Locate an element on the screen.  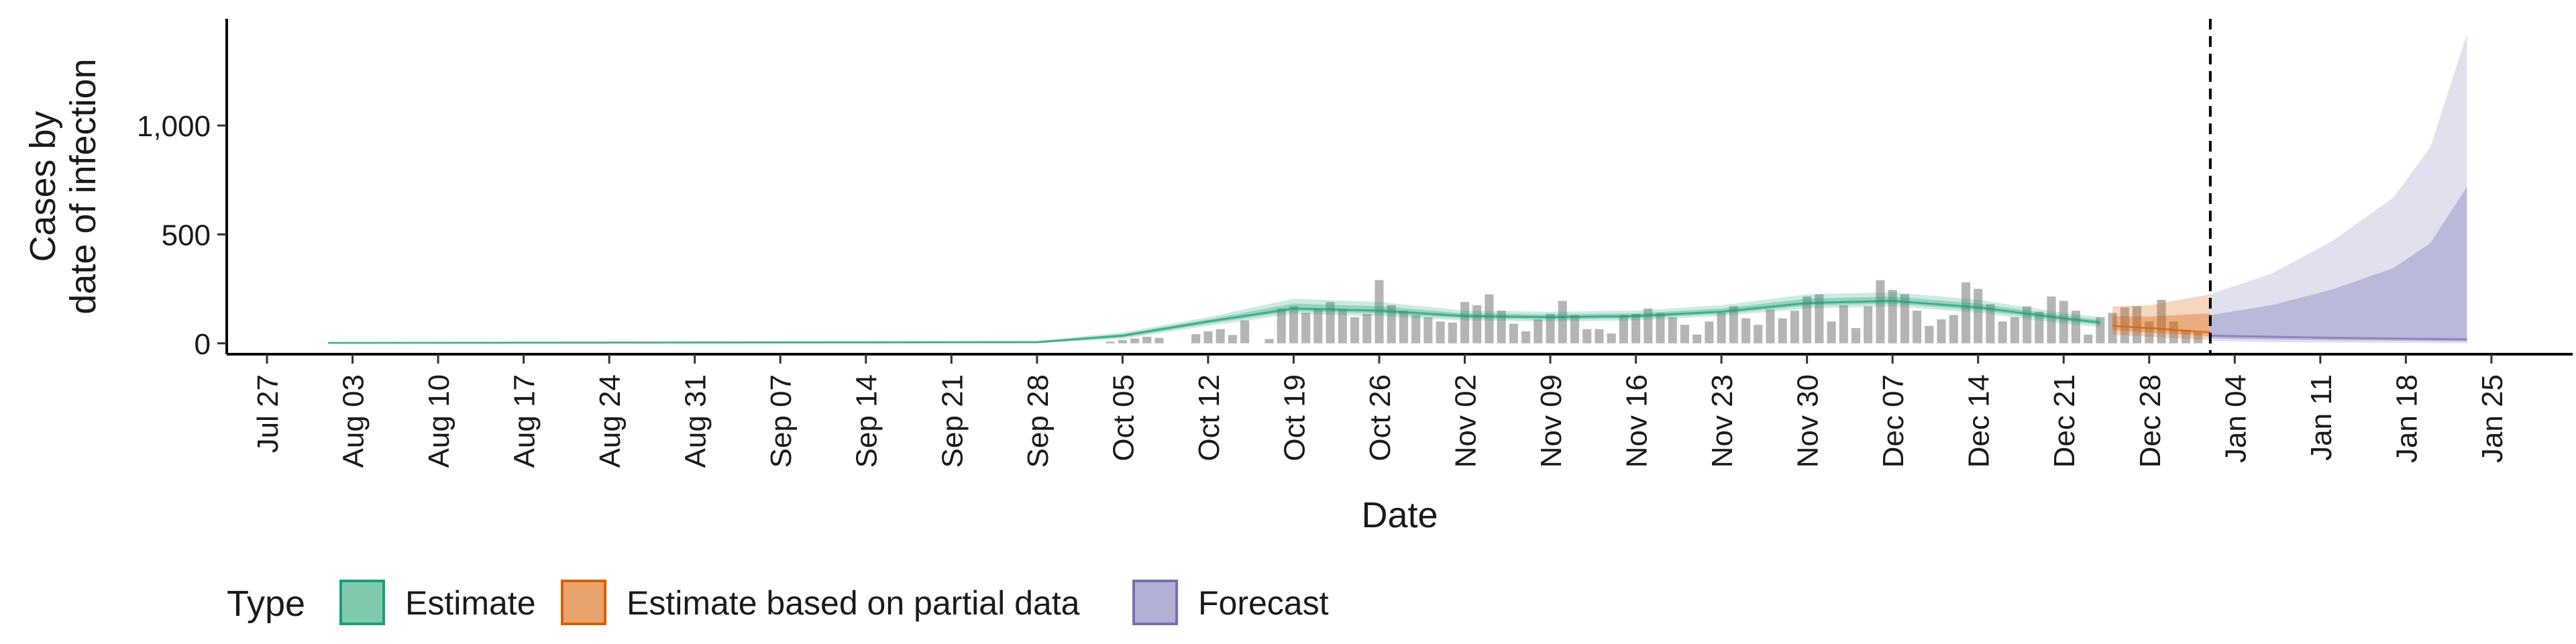
x-tick-label: Jan 25 is located at coordinates (2492, 418).